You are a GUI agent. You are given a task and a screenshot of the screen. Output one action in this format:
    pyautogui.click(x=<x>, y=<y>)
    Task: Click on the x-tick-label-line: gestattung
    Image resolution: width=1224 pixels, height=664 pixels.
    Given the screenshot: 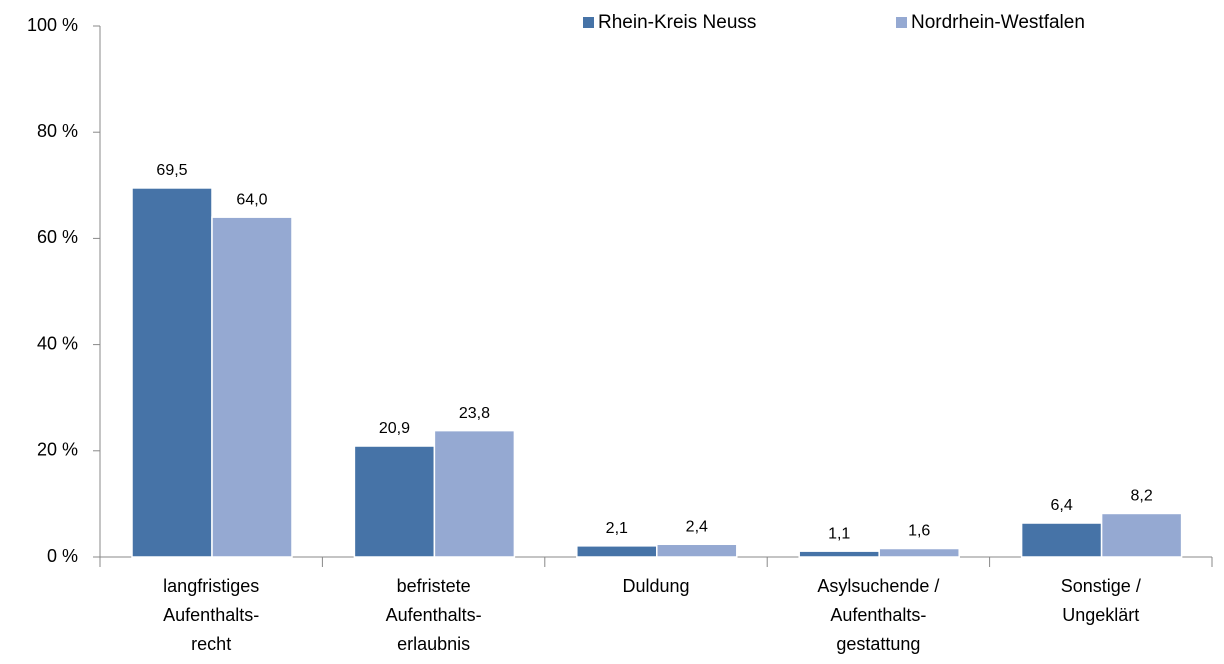 What is the action you would take?
    pyautogui.click(x=878, y=644)
    